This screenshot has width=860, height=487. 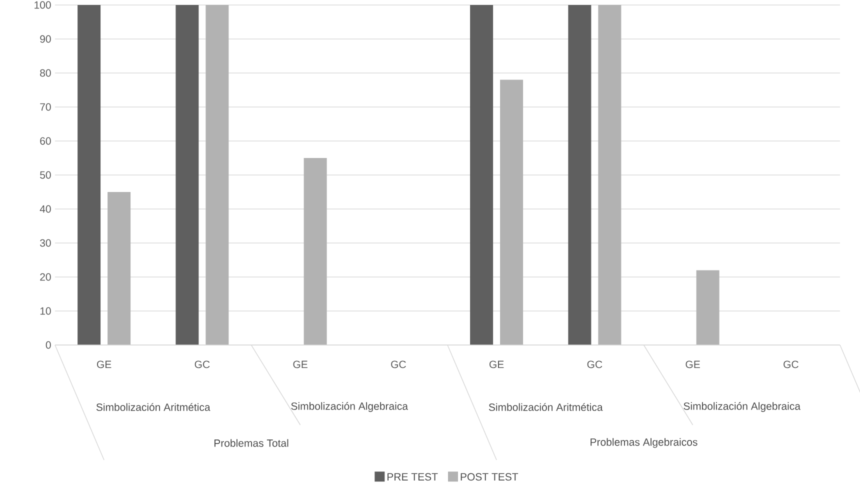 What do you see at coordinates (45, 175) in the screenshot?
I see `y-tick-label: 50` at bounding box center [45, 175].